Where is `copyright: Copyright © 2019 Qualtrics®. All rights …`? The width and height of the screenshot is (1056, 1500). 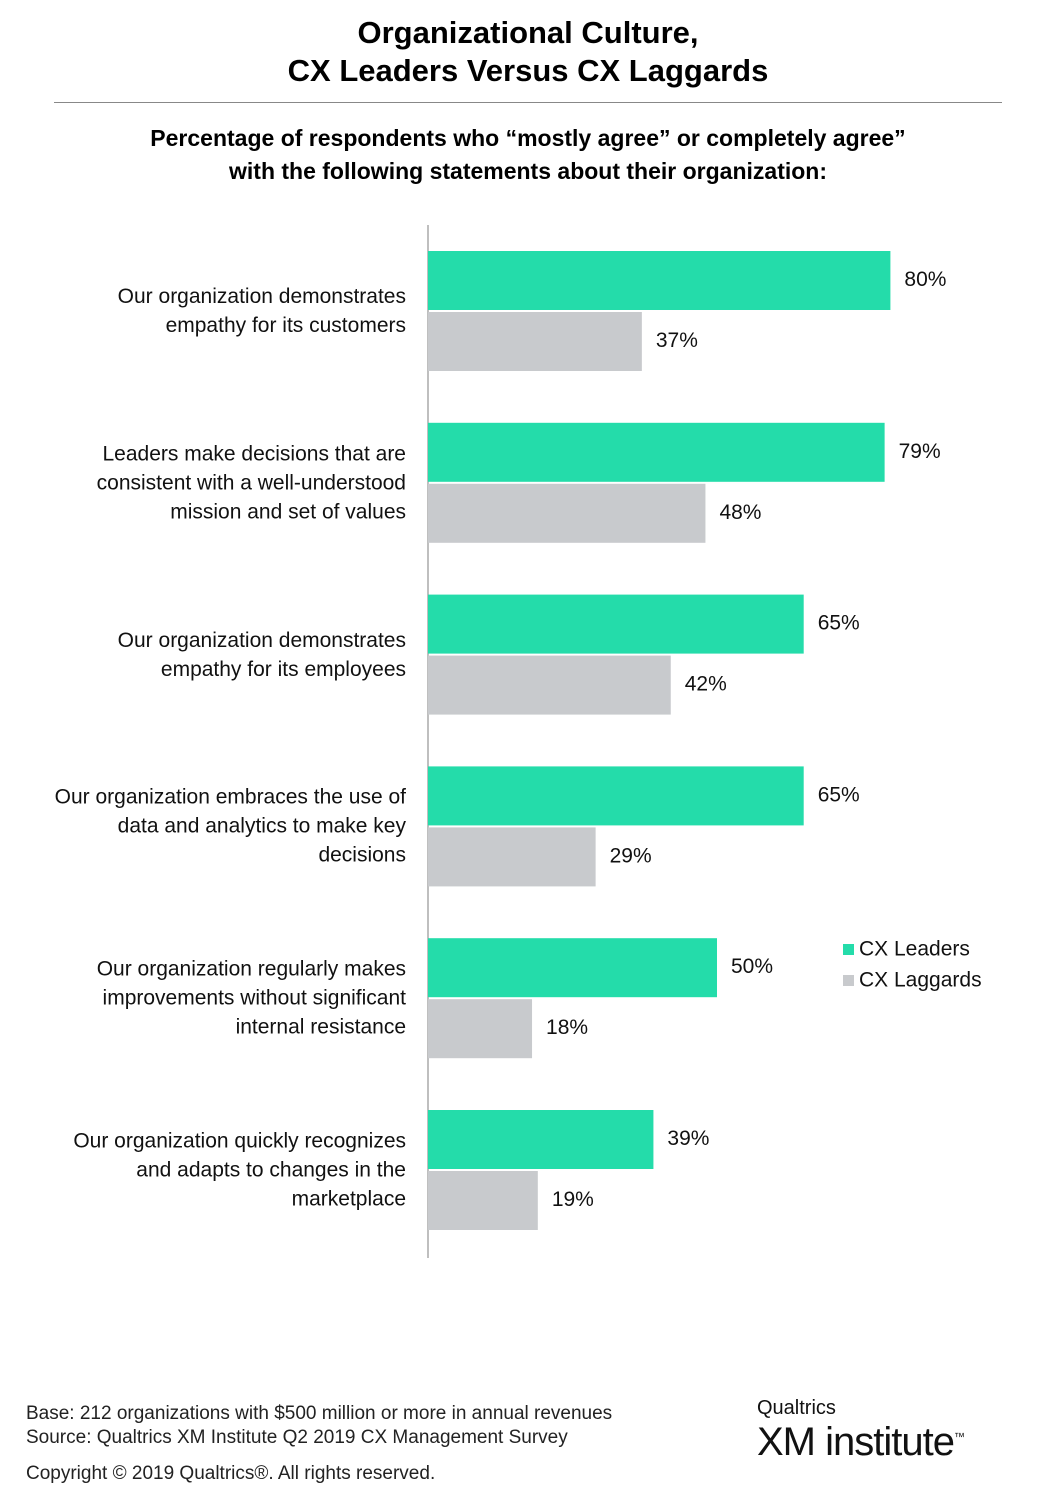 copyright: Copyright © 2019 Qualtrics®. All rights … is located at coordinates (231, 1473).